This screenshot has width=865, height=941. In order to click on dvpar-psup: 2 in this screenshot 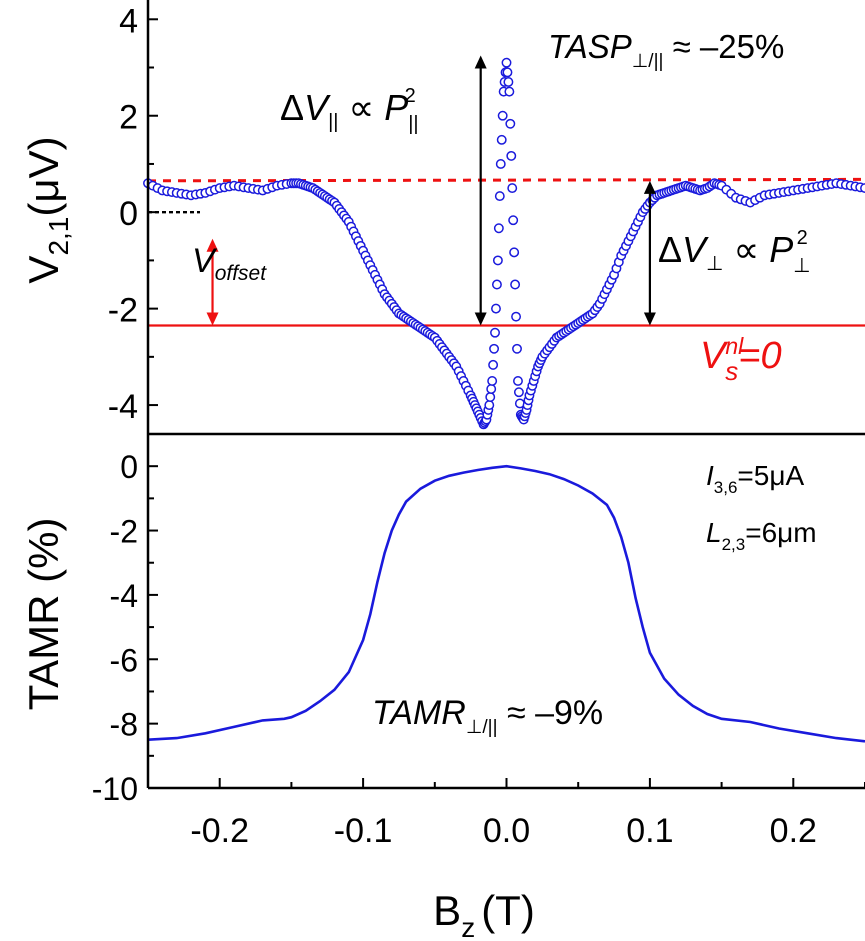, I will do `click(410, 96)`.